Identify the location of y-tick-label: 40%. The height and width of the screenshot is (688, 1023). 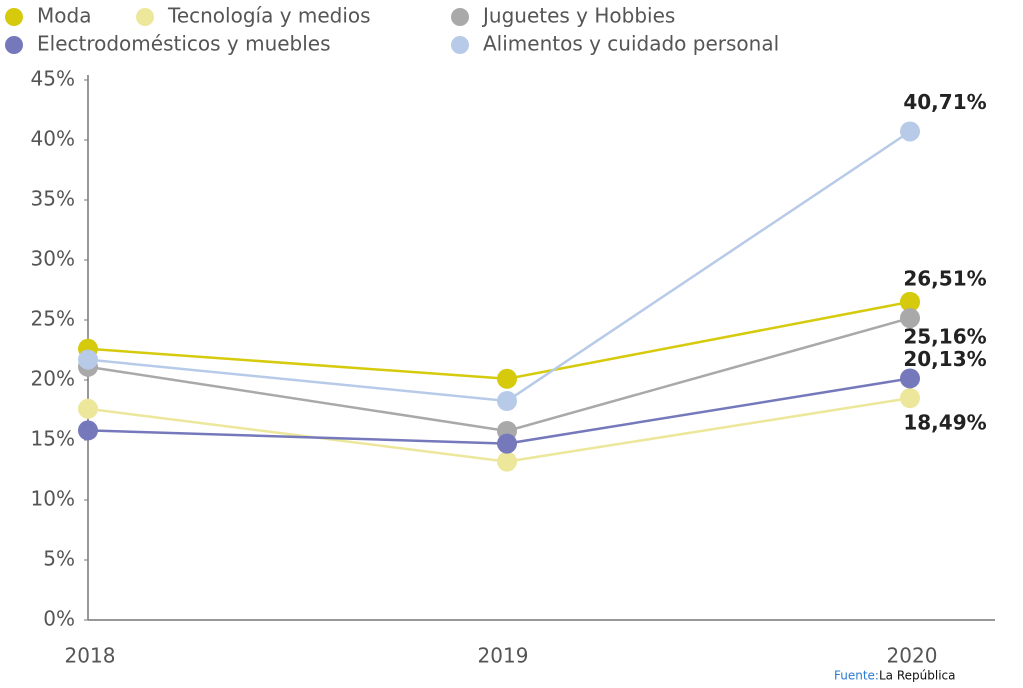
(53, 139).